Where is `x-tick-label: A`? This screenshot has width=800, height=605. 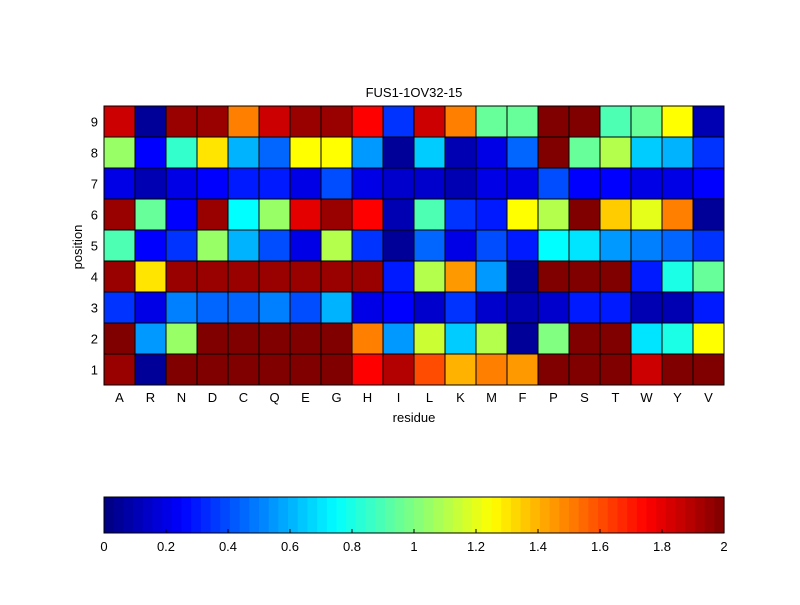 x-tick-label: A is located at coordinates (119, 397).